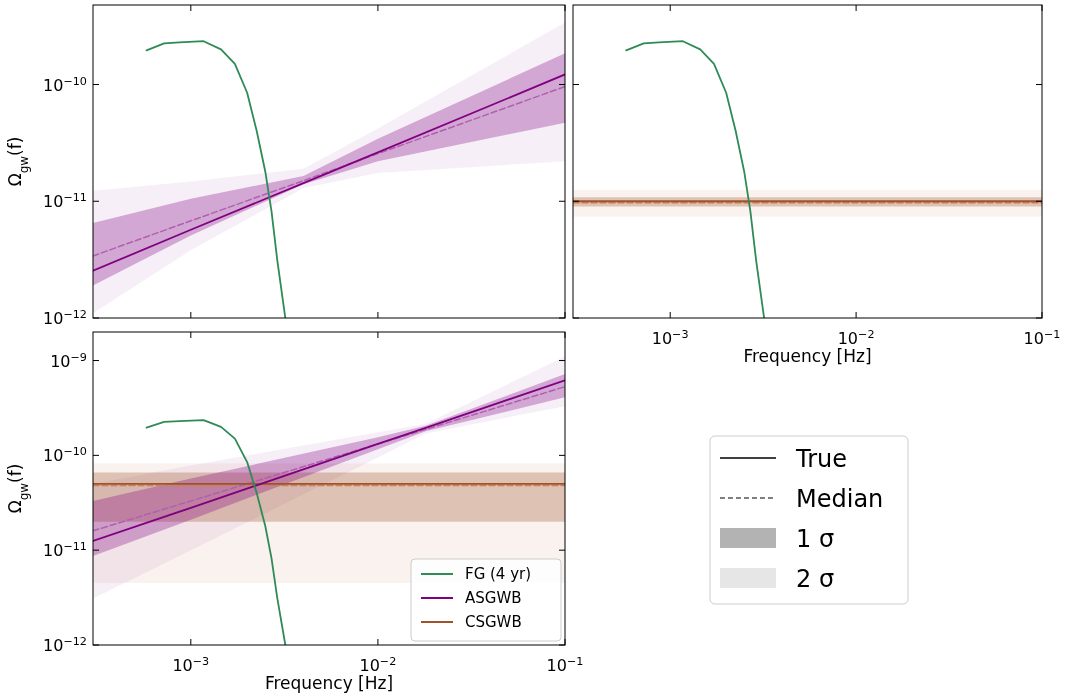 This screenshot has width=1067, height=697. Describe the element at coordinates (815, 579) in the screenshot. I see `text: 2 σ` at that location.